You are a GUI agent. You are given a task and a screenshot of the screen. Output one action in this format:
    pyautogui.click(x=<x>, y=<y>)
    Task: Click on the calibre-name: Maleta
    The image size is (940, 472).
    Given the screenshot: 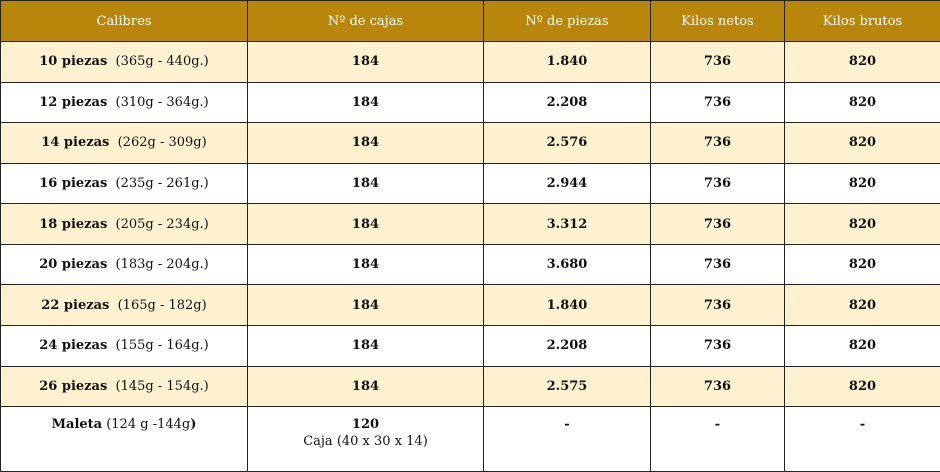 What is the action you would take?
    pyautogui.click(x=77, y=425)
    